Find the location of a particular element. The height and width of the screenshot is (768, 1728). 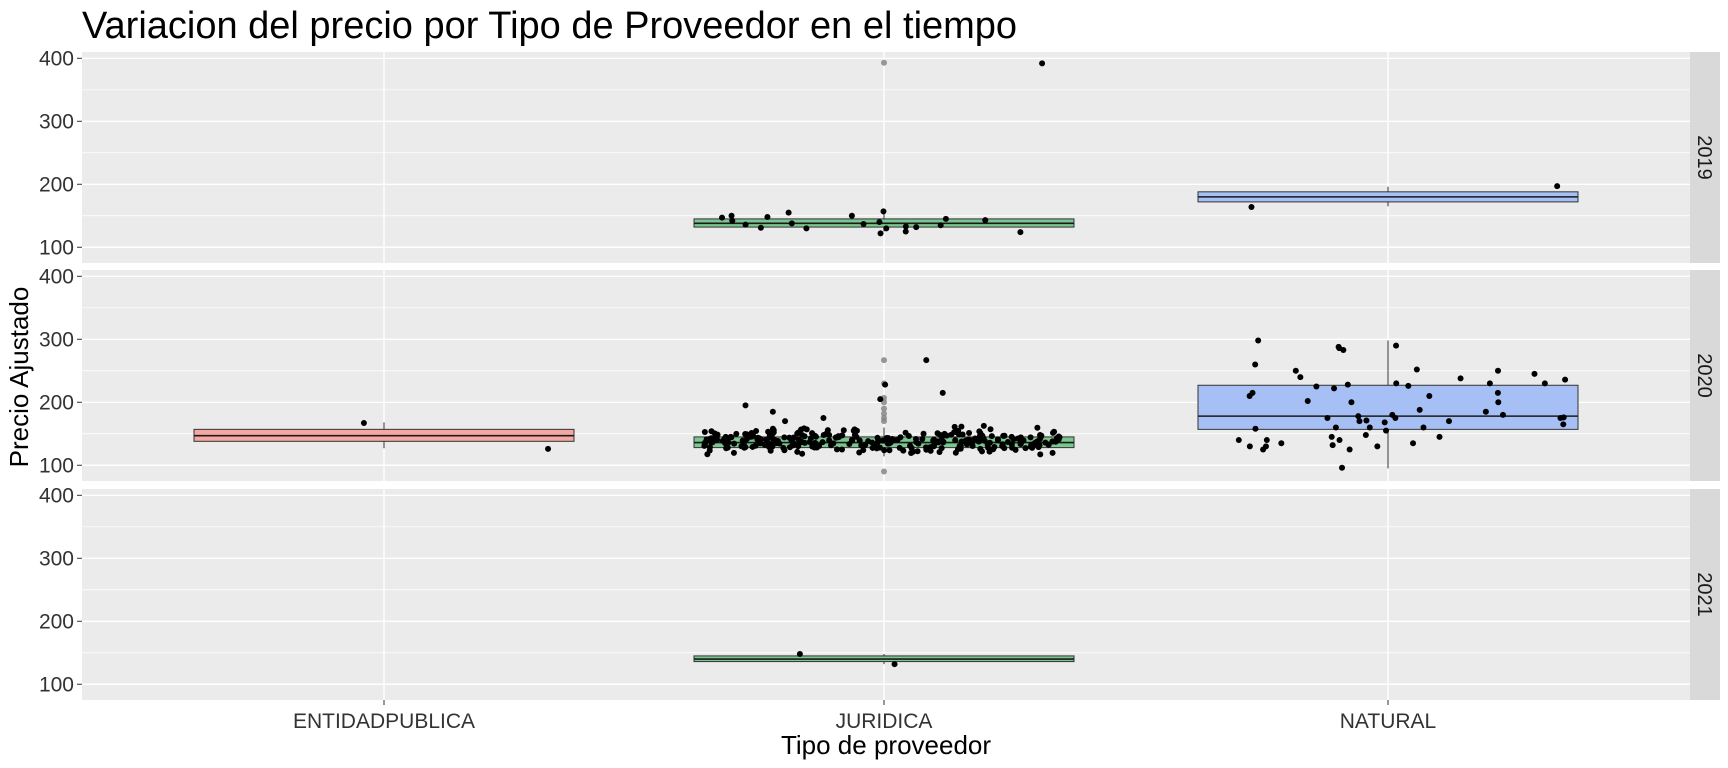

facet-strip-label: 2020 is located at coordinates (1704, 375).